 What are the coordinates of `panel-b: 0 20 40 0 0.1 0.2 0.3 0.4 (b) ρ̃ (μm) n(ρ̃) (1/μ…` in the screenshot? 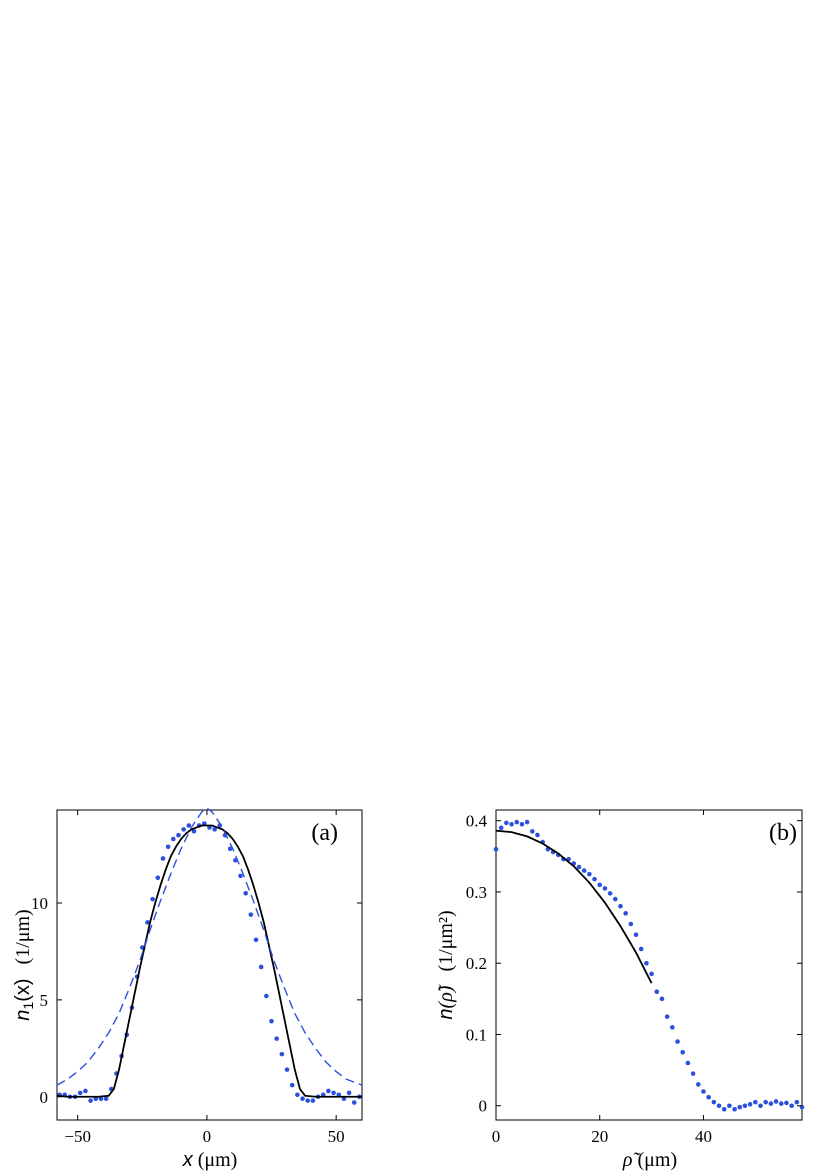 It's located at (620, 990).